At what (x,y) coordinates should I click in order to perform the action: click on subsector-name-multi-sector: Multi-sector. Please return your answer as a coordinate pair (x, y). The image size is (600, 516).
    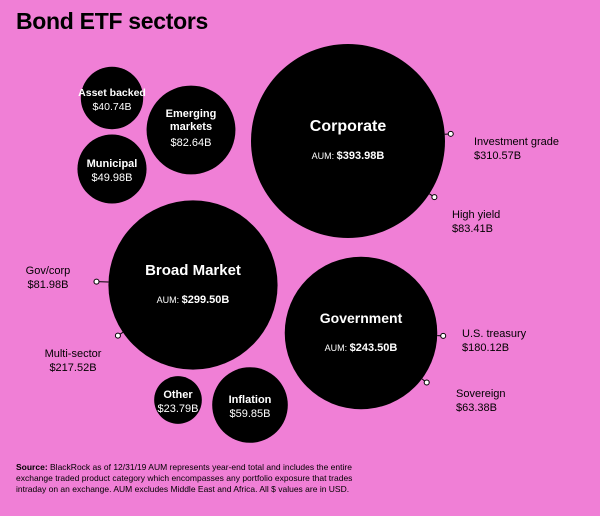
    Looking at the image, I should click on (73, 354).